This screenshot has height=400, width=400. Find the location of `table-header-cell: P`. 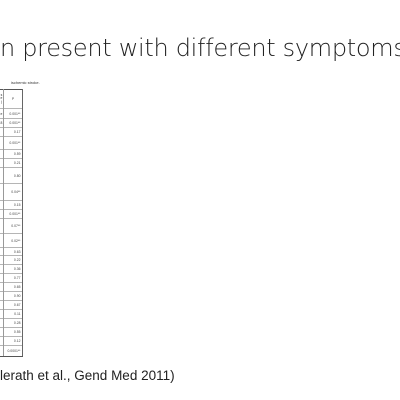

table-header-cell: P is located at coordinates (13, 99).